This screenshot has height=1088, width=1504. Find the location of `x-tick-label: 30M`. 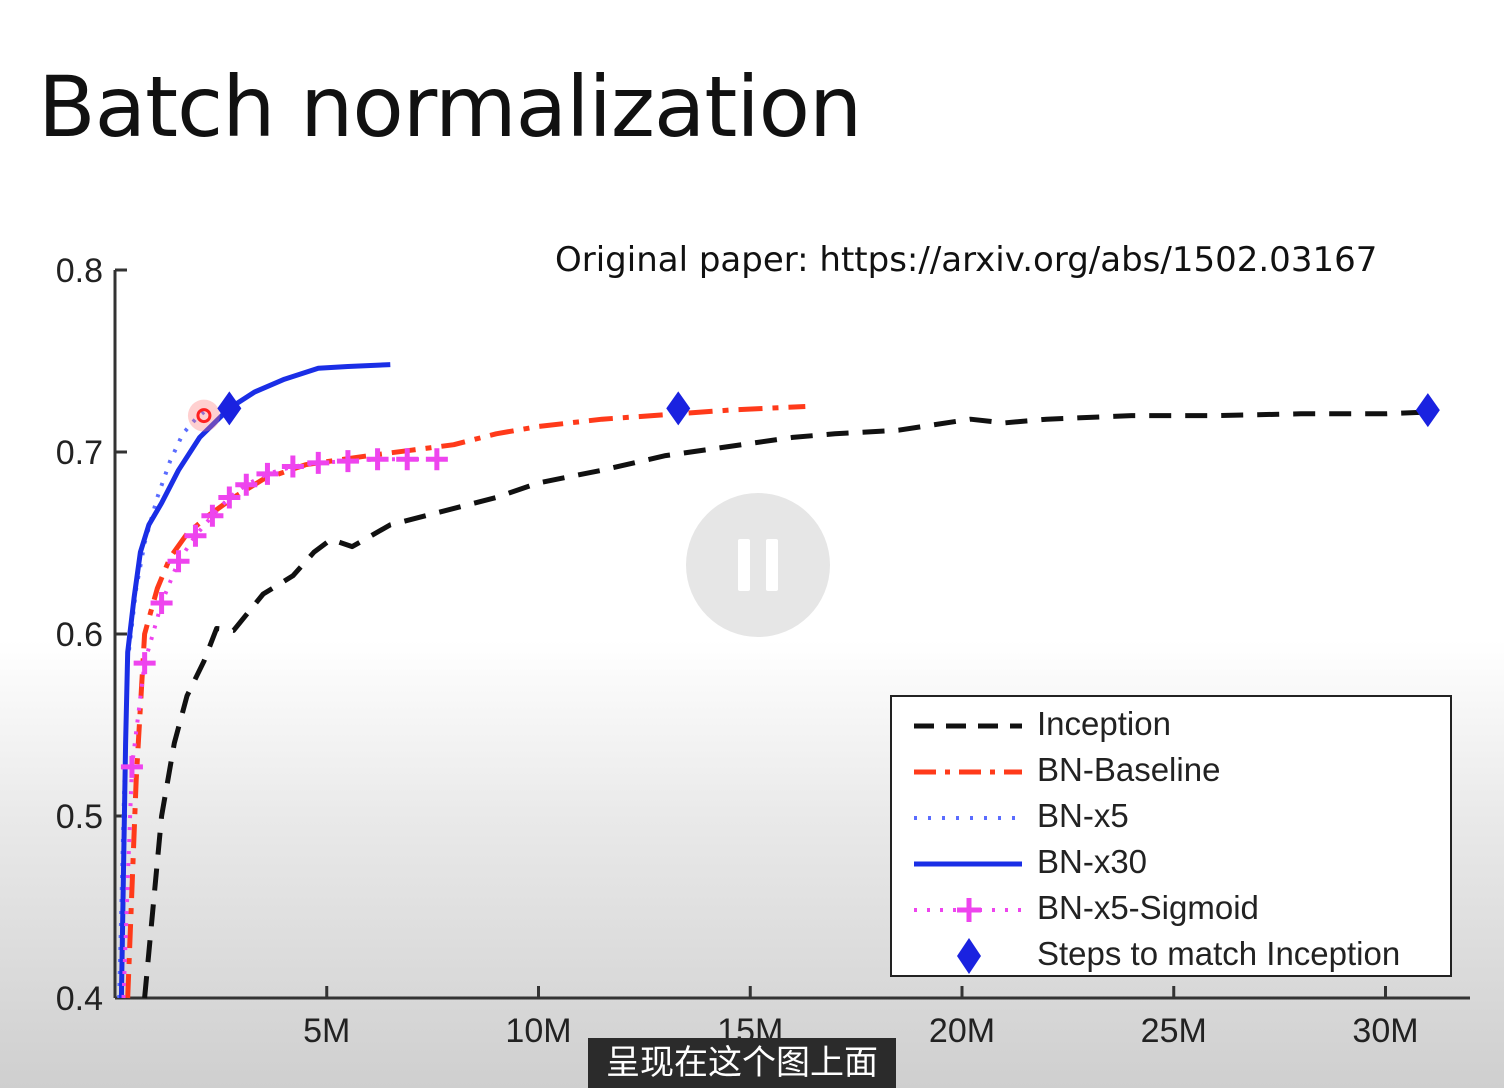

x-tick-label: 30M is located at coordinates (1385, 1031).